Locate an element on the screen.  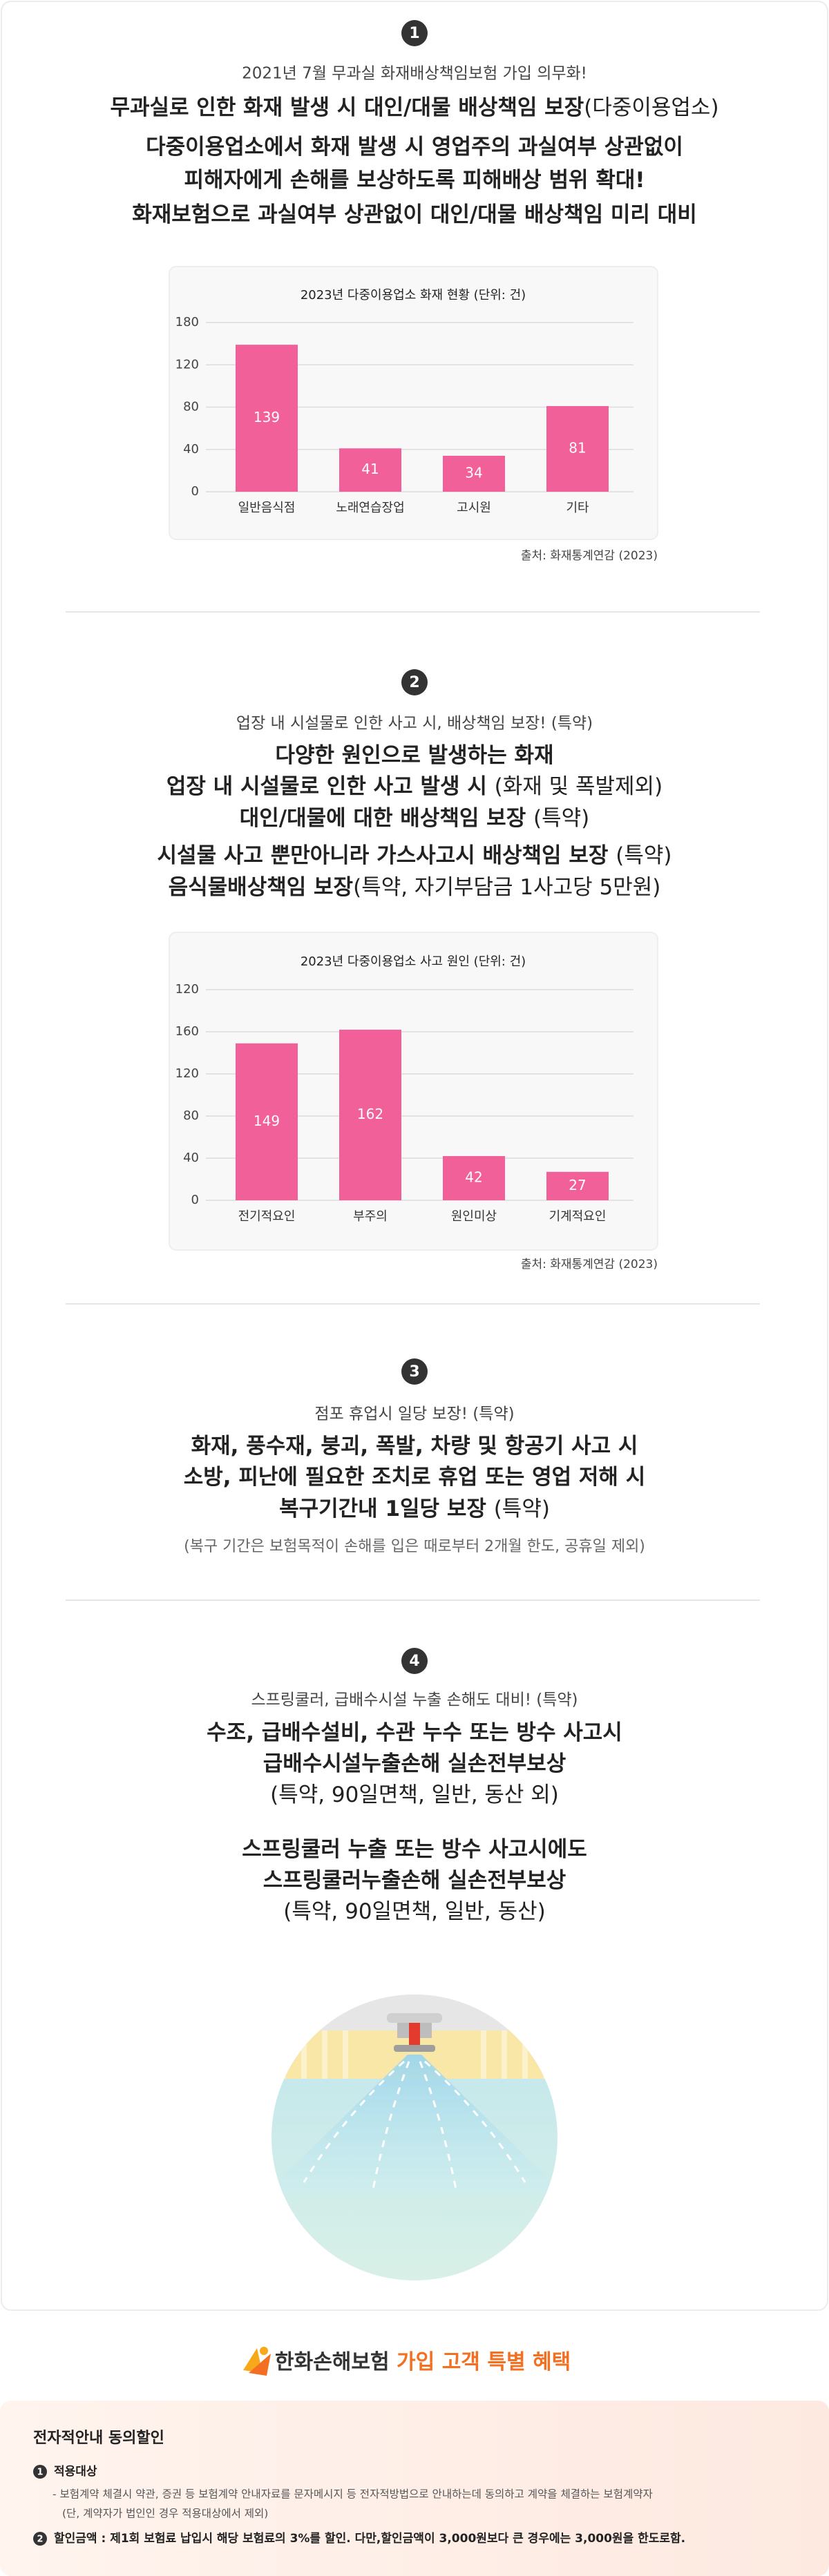
highlight: 가입 고객 특별 혜택 is located at coordinates (480, 2362).